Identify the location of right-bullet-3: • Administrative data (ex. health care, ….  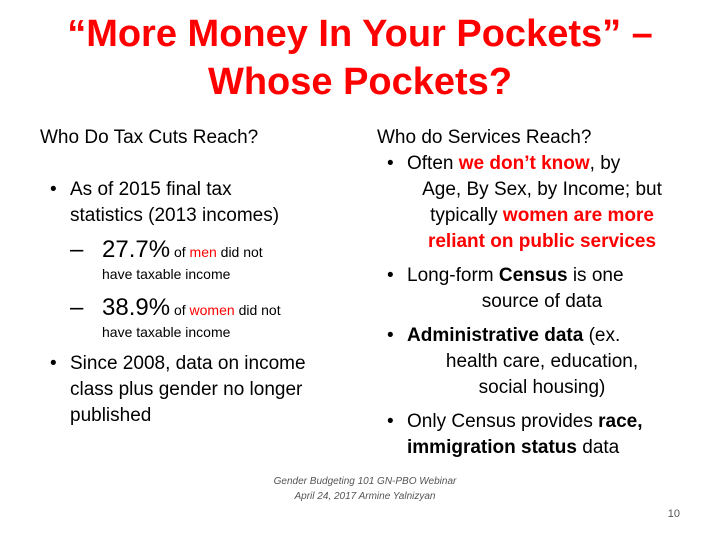
(527, 362).